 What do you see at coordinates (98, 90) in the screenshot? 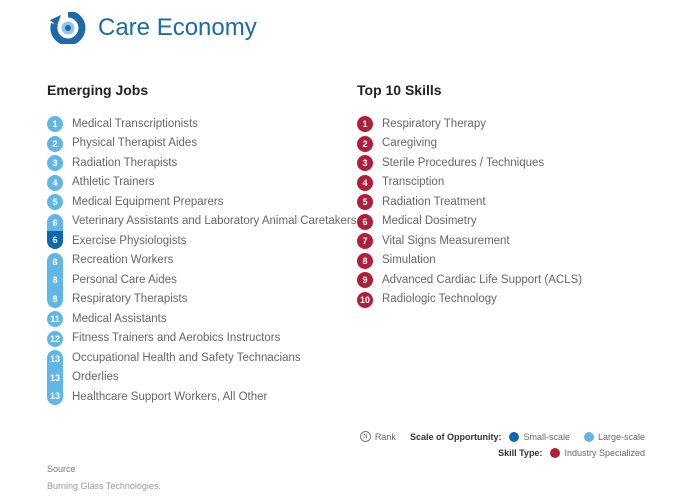
I see `emerging-jobs-title: Emerging Jobs` at bounding box center [98, 90].